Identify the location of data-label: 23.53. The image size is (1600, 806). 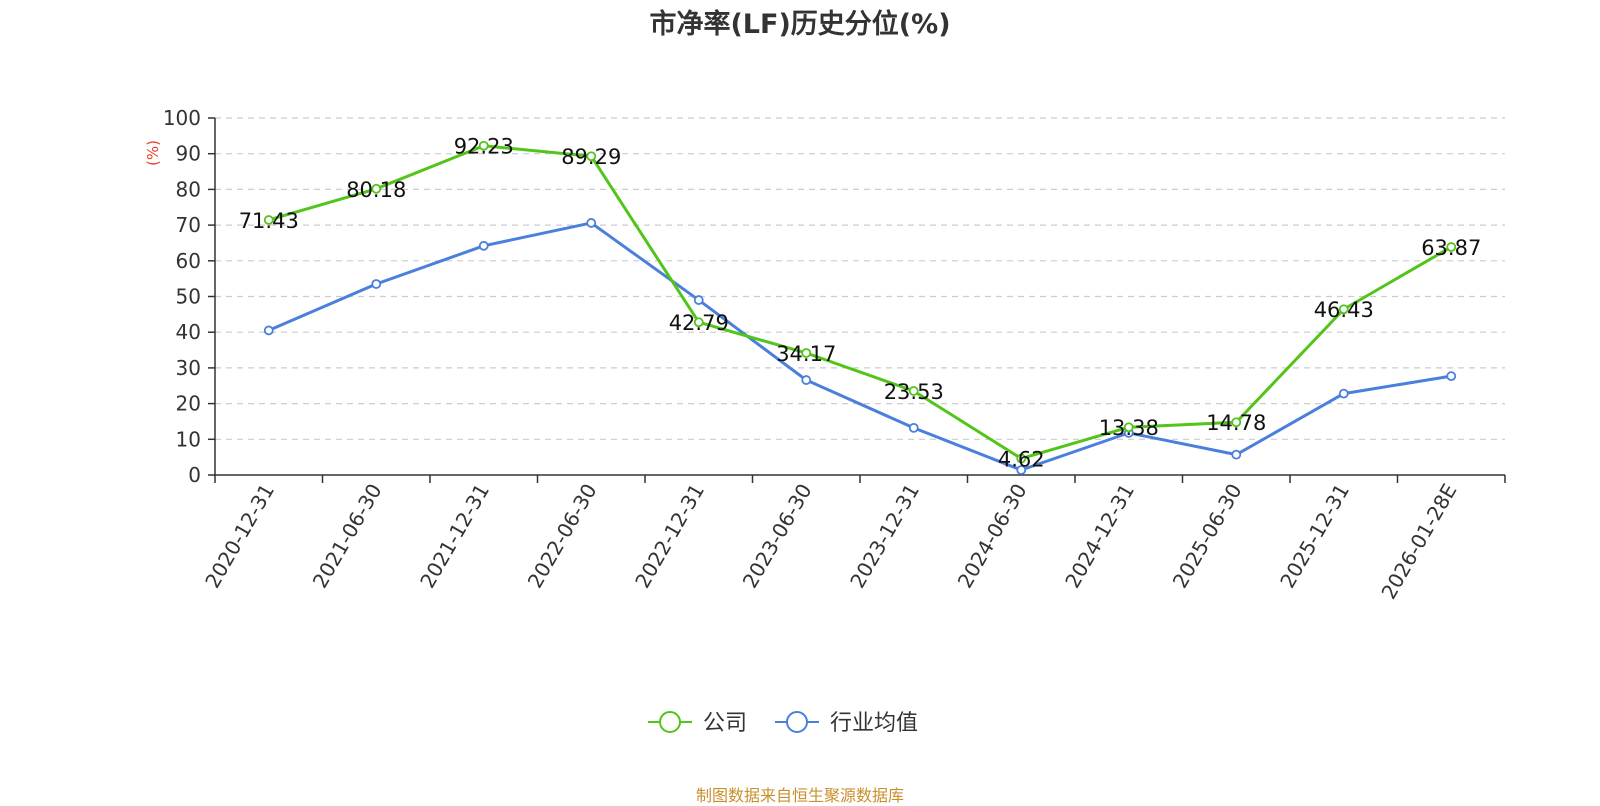
(914, 392).